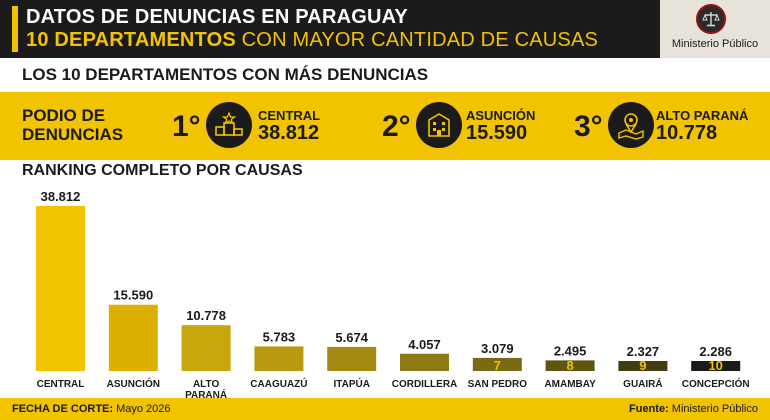  I want to click on category-label-10: CONCEPCIÓN, so click(716, 383).